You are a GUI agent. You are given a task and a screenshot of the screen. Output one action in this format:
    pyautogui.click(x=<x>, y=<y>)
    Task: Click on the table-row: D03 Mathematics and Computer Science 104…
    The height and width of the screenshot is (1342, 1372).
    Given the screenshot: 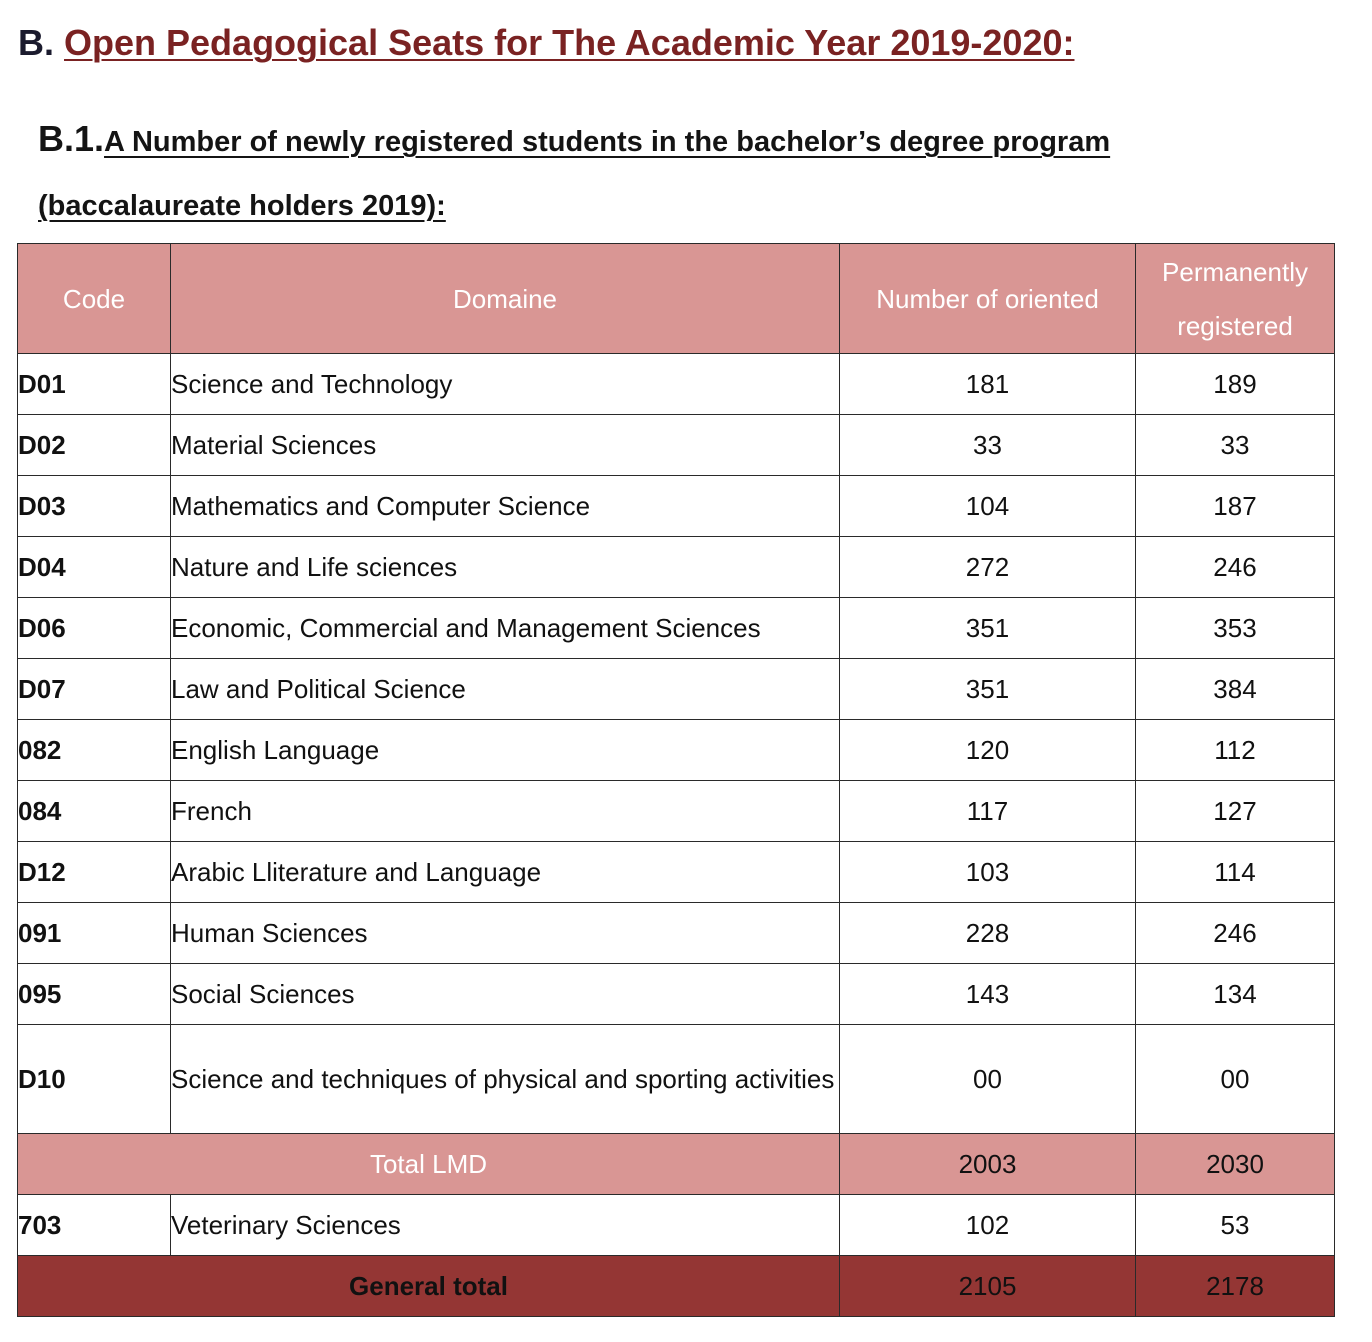 What is the action you would take?
    pyautogui.click(x=676, y=506)
    